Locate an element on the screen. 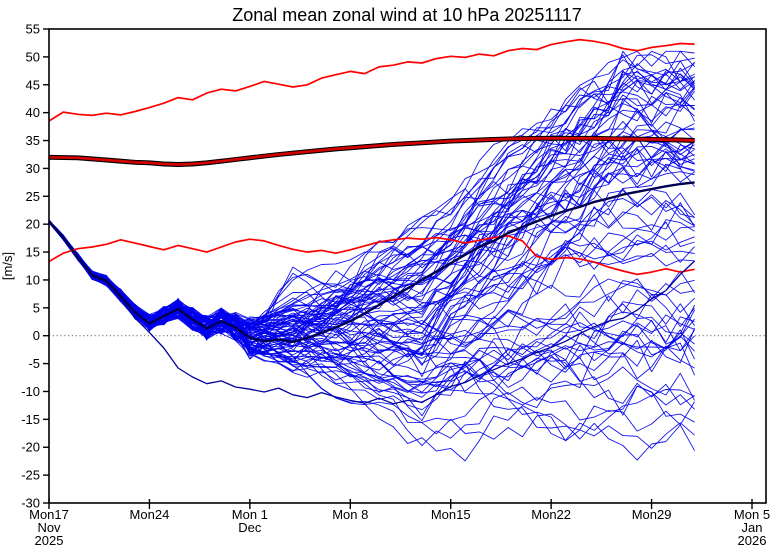 Image resolution: width=771 pixels, height=553 pixels. y-tick-label: -25 is located at coordinates (30, 475).